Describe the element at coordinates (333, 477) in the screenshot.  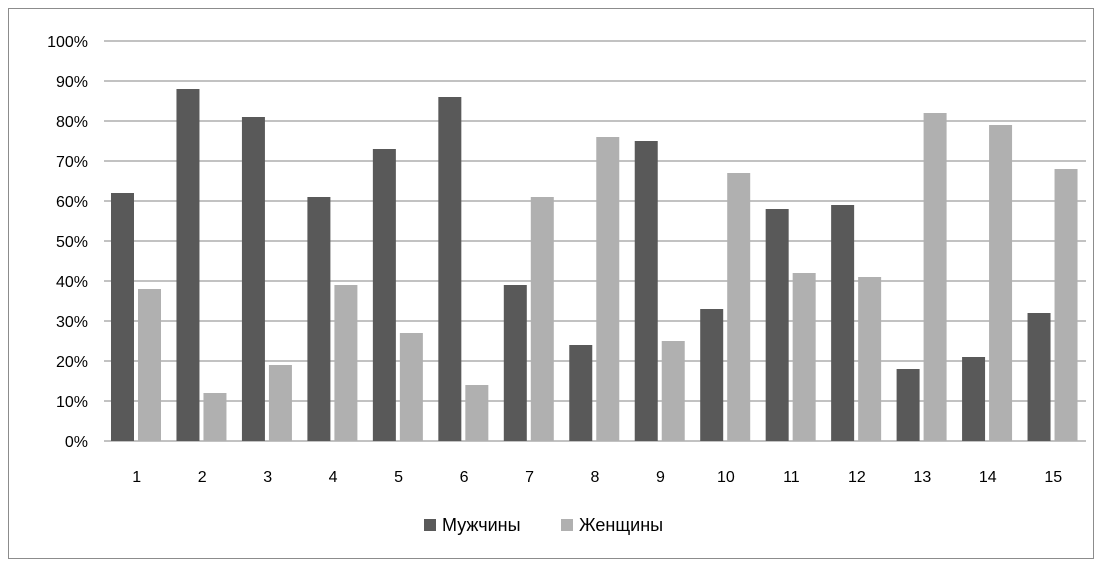
I see `x-tick-label: 4` at that location.